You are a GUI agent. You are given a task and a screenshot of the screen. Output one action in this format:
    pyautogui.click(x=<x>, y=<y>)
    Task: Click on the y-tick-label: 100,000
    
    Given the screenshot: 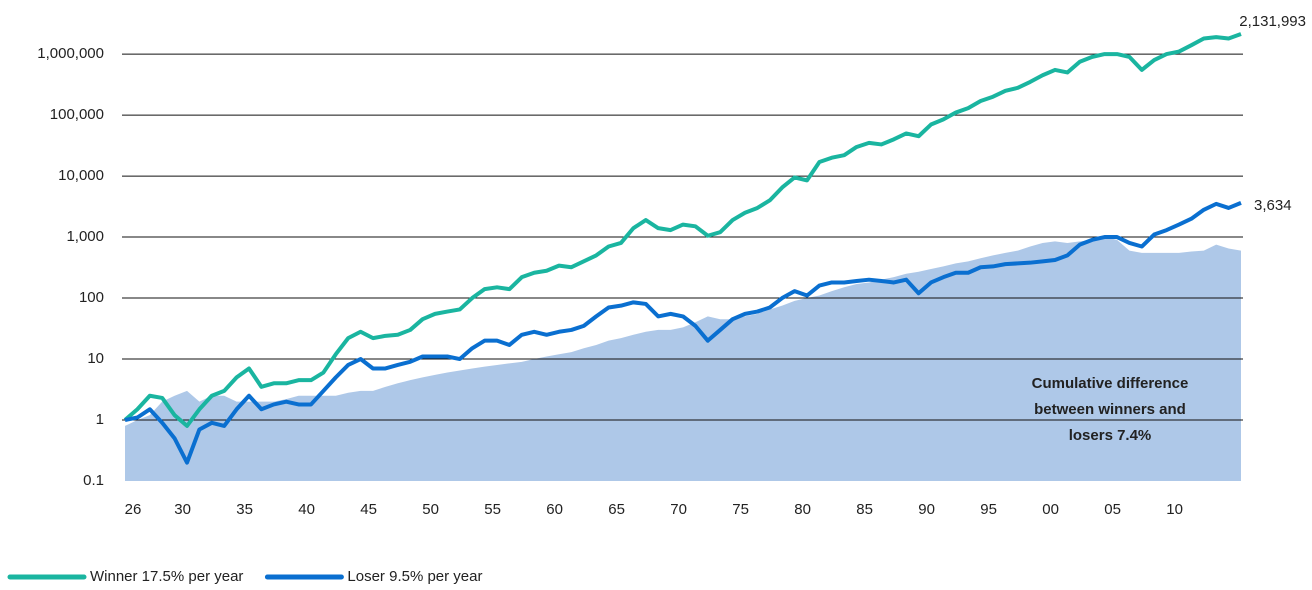 What is the action you would take?
    pyautogui.click(x=77, y=114)
    